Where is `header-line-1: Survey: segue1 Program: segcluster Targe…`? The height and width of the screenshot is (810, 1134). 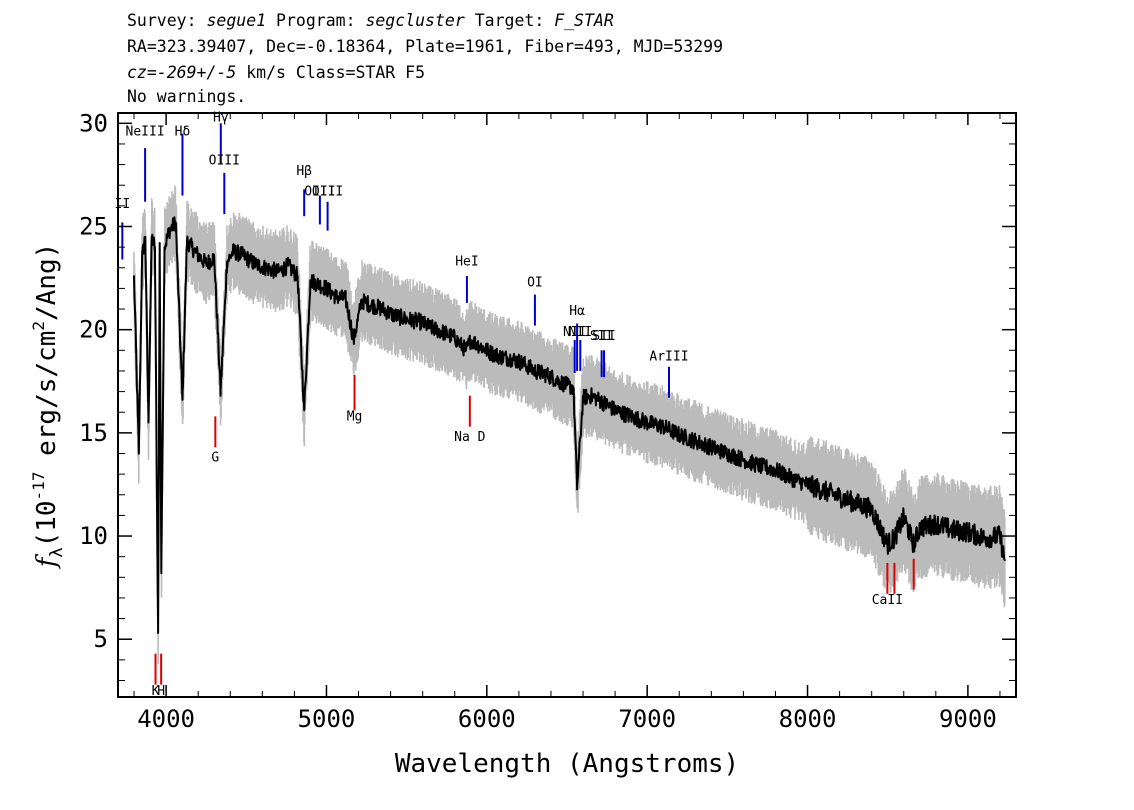
header-line-1: Survey: segue1 Program: segcluster Targe… is located at coordinates (370, 21).